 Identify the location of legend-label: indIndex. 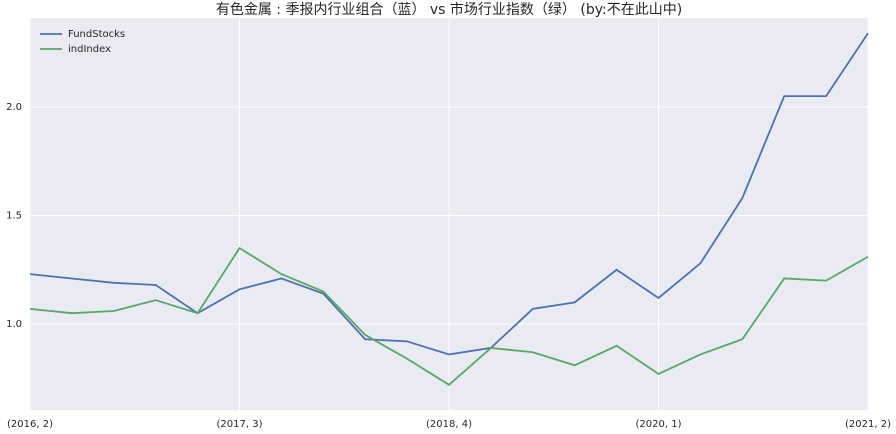
(89, 49).